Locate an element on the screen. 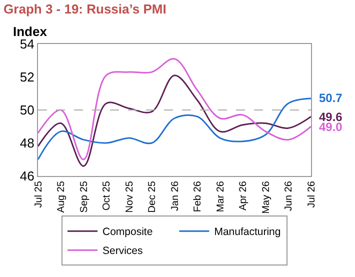 The image size is (355, 277). x-tick-label: Jun 26 is located at coordinates (289, 196).